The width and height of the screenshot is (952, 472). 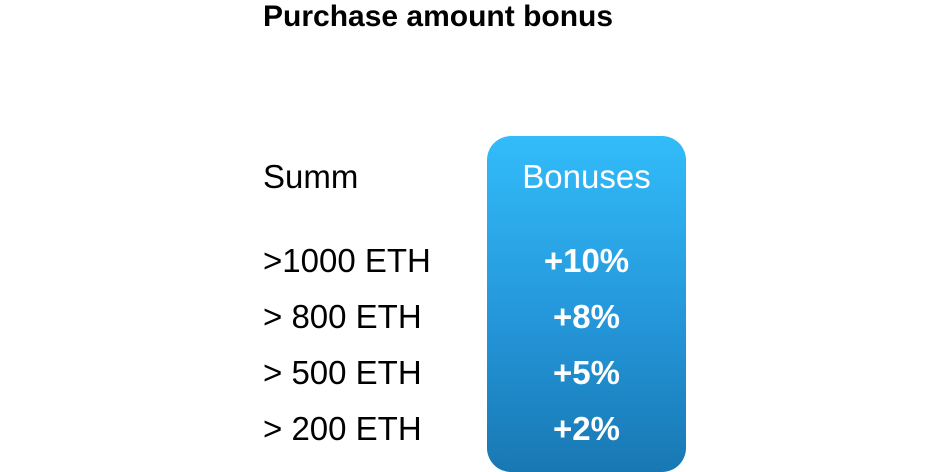 I want to click on bonus-column-panel: Bonuses +10% +8% +5% +2%, so click(x=586, y=304).